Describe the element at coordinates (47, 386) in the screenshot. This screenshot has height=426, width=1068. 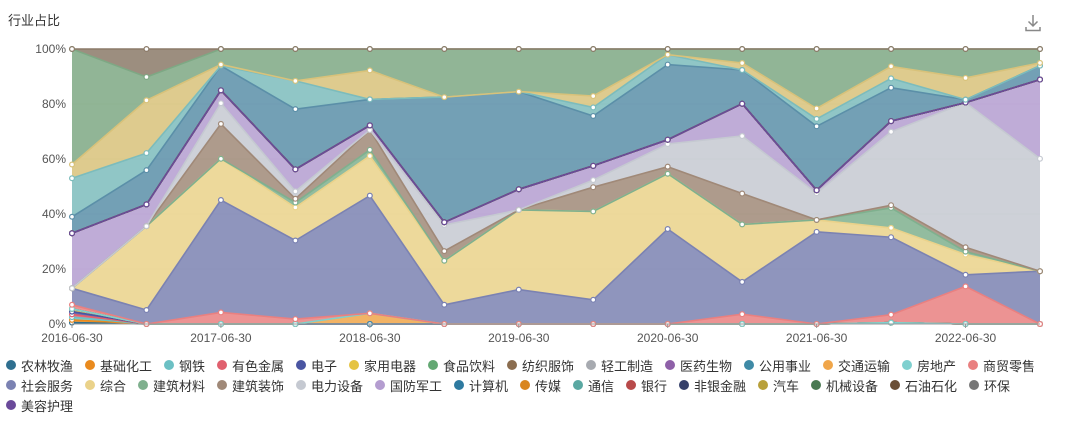
I see `legend-label: 社会服务` at that location.